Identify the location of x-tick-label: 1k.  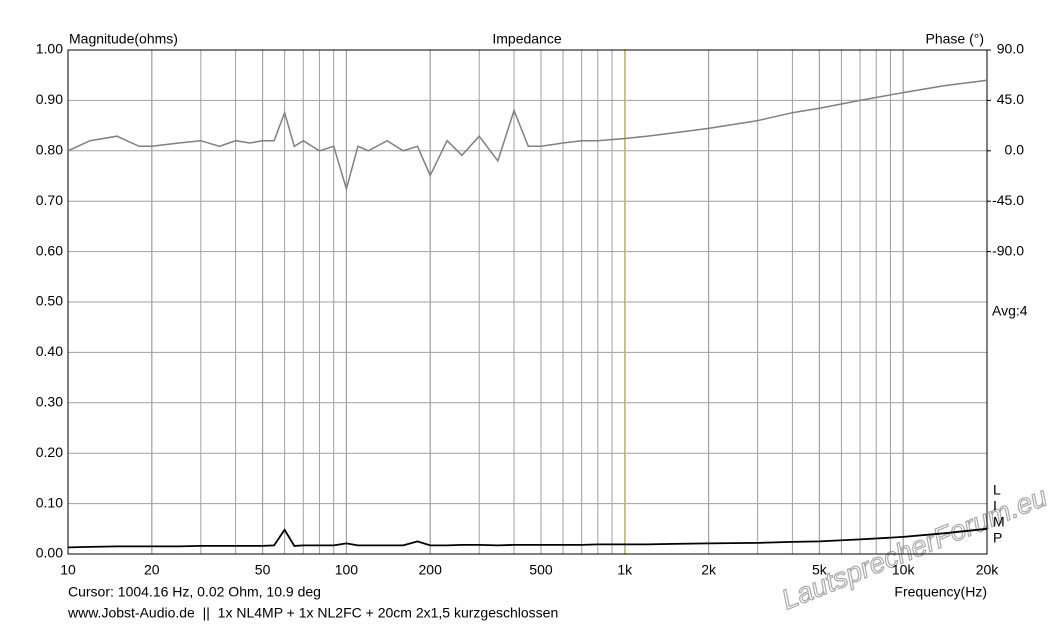
(625, 570).